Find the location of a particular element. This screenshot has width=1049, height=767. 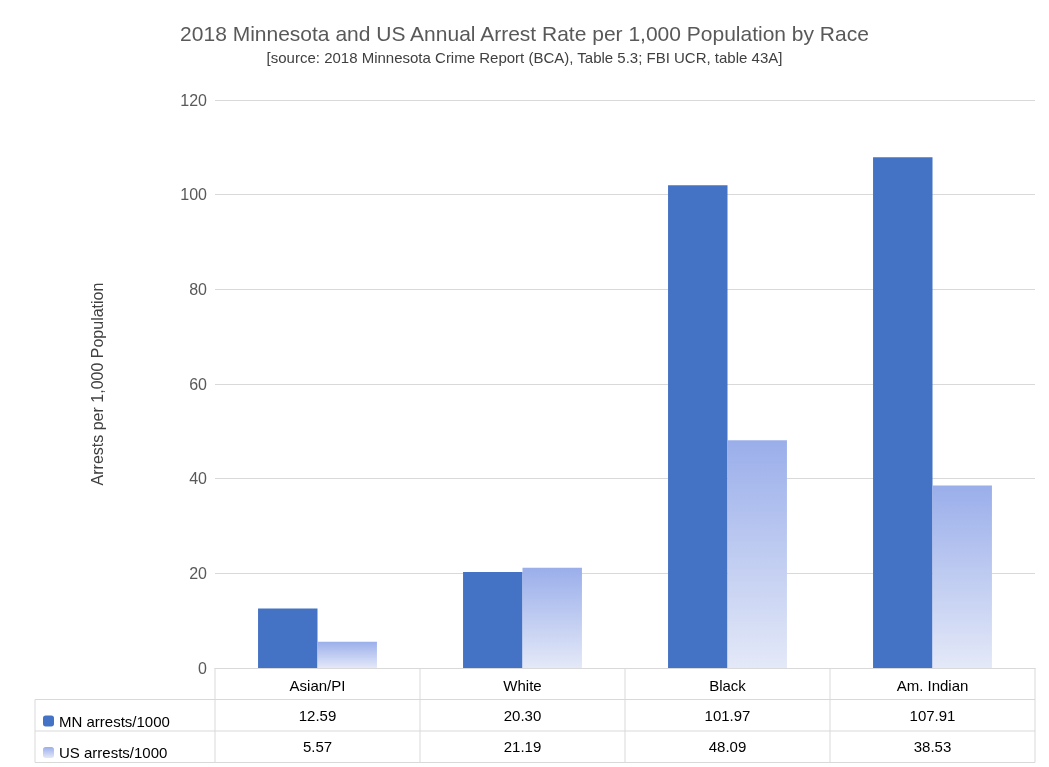

chart-subtitle: [source: 2018 Minnesota Crime Report (BCA), Table 5.3; FBI UCR, table 43A] is located at coordinates (524, 57).